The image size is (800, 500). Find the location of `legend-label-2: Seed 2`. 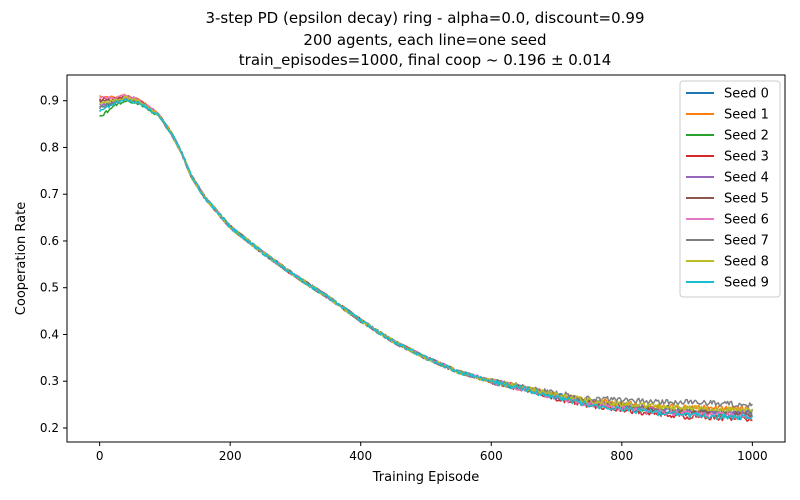

legend-label-2: Seed 2 is located at coordinates (746, 136).